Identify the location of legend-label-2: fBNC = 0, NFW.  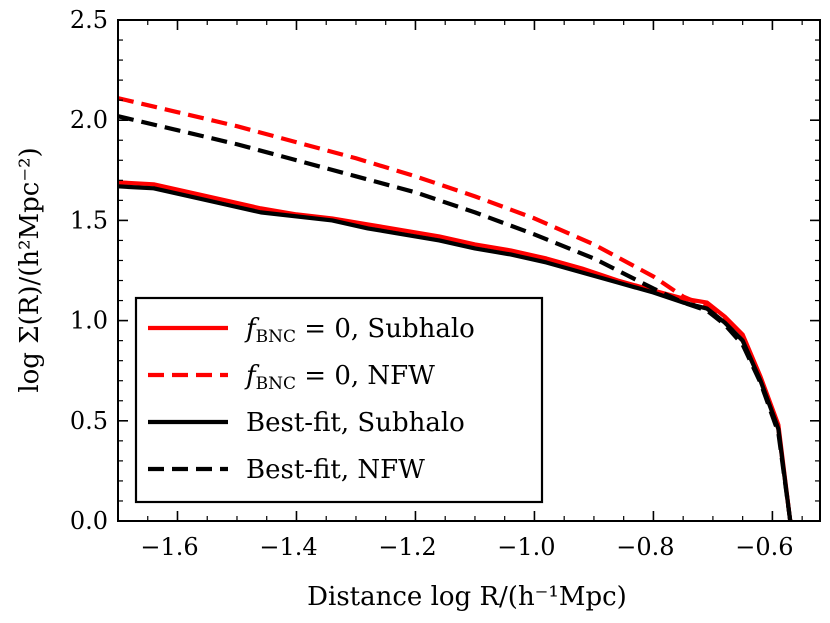
(339, 377).